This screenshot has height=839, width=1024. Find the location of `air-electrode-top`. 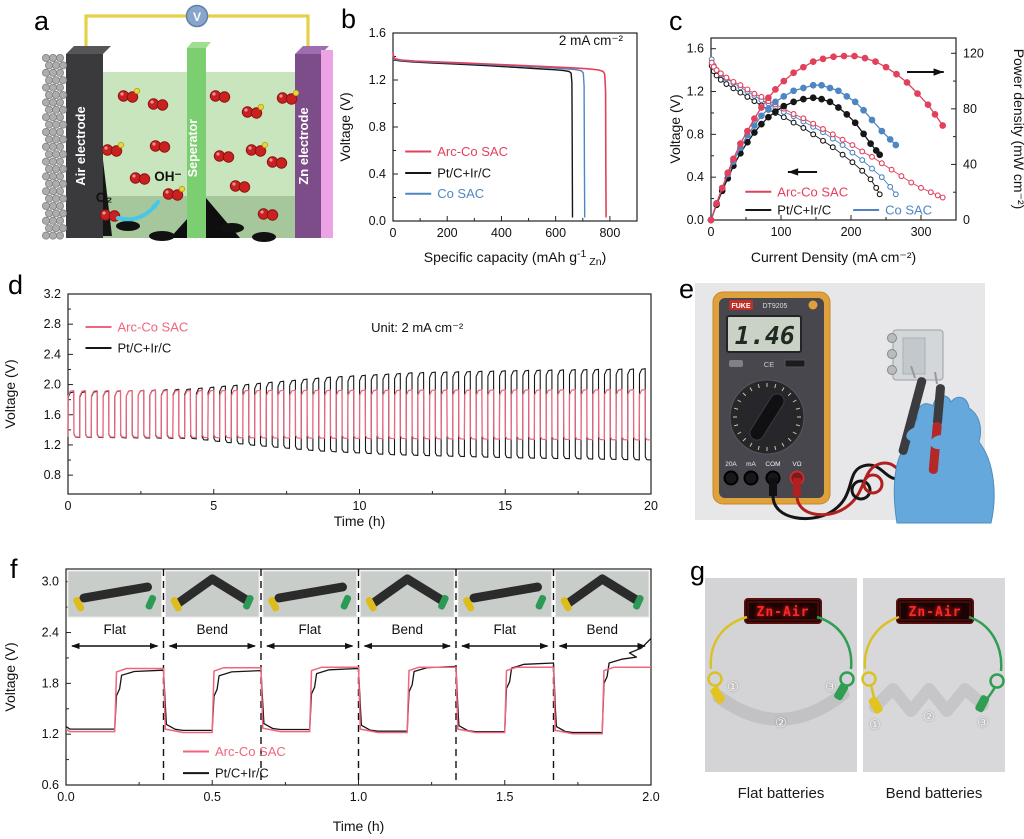

air-electrode-top is located at coordinates (88, 50).